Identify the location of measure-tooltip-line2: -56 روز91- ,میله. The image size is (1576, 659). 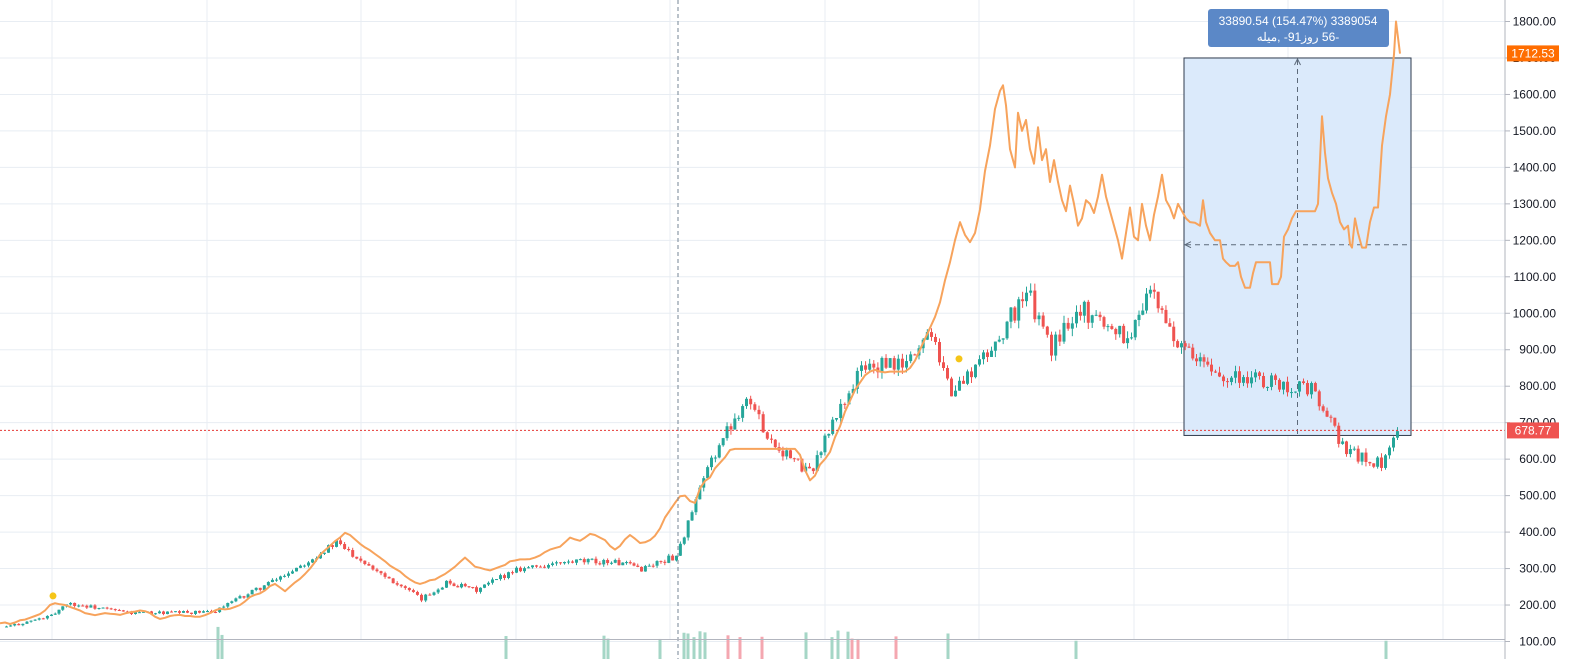
(1298, 37).